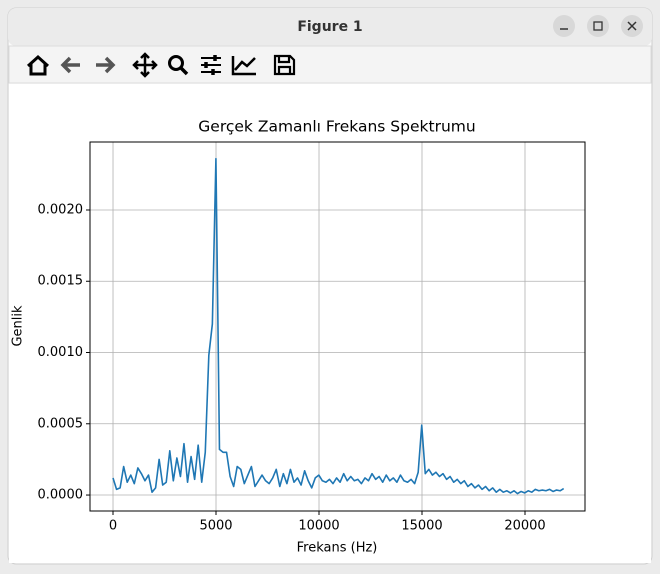 This screenshot has height=574, width=660. I want to click on save-button, so click(284, 65).